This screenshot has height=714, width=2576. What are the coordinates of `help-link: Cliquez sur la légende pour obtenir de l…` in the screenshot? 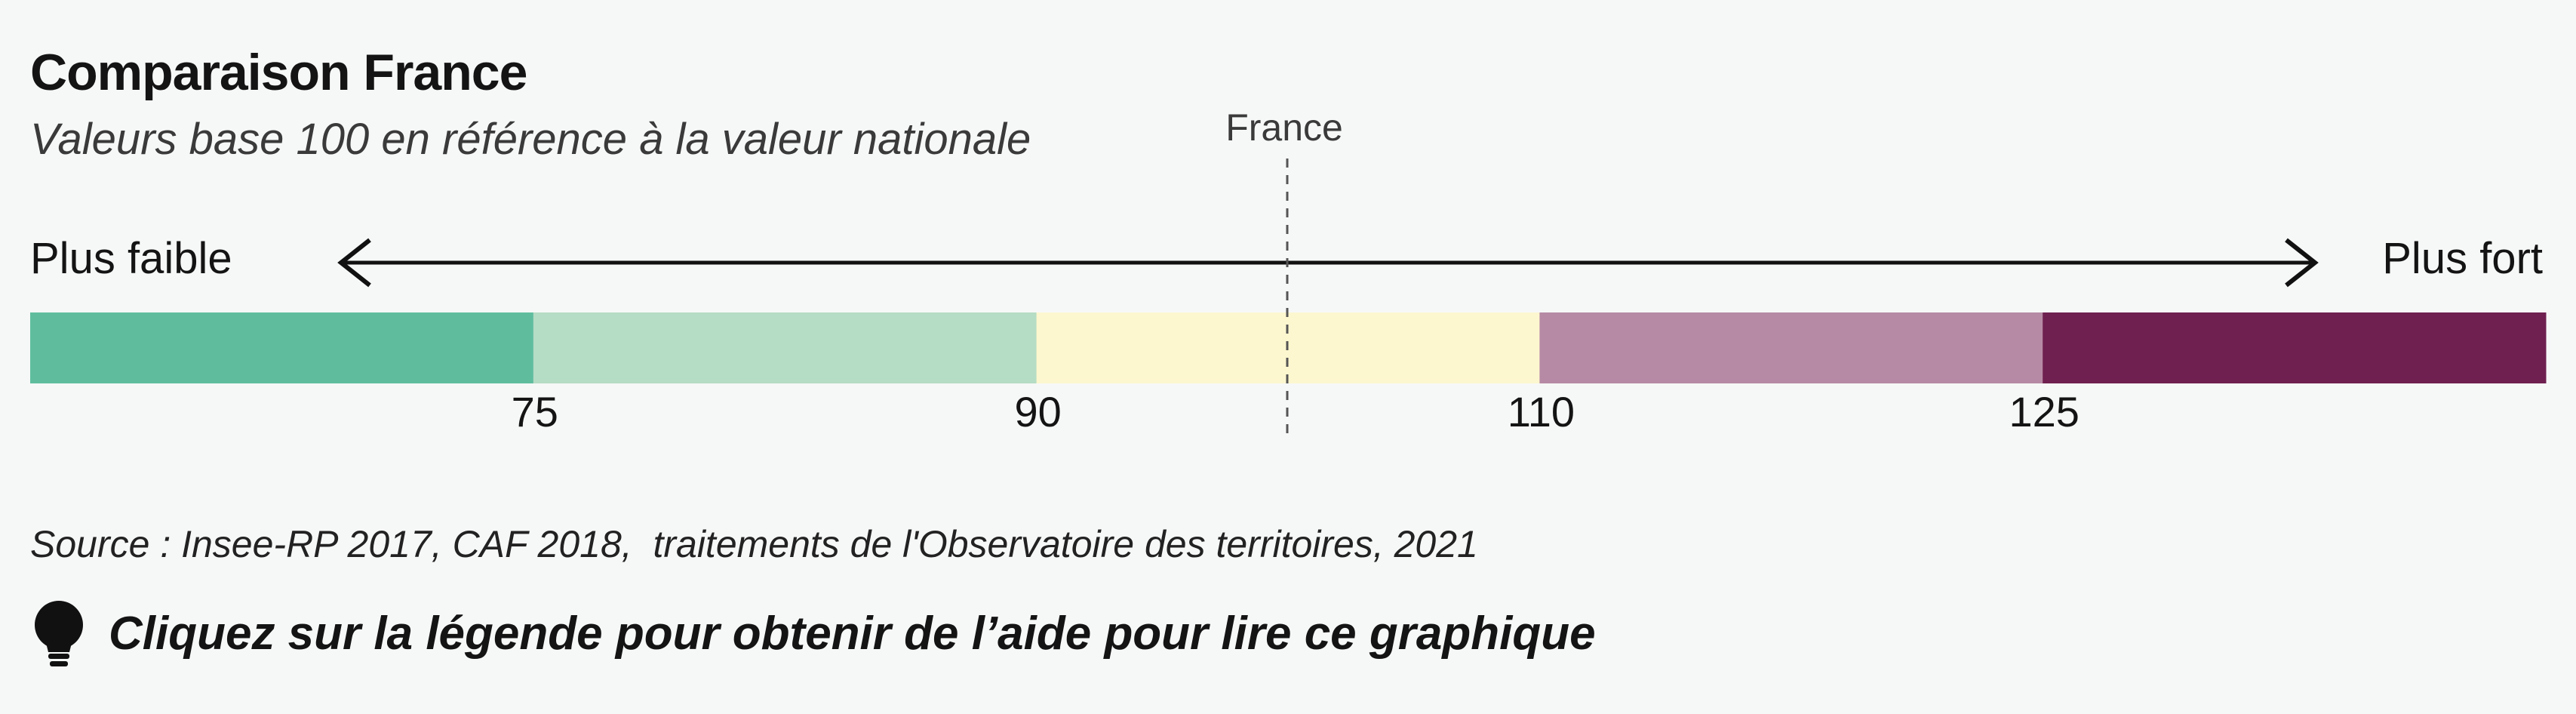 It's located at (813, 634).